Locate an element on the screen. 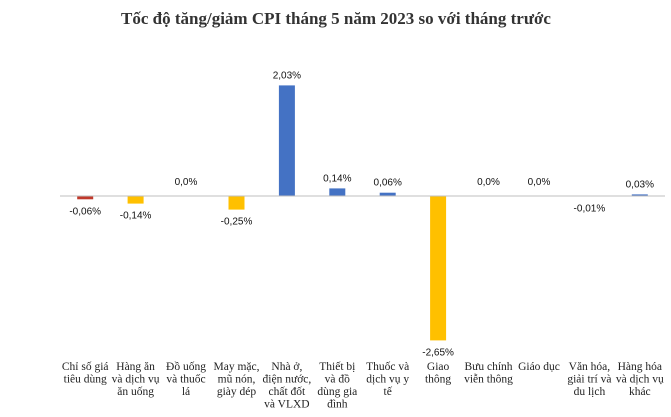  category-label-1: Hàng ăn và dịch vụ ăn uống is located at coordinates (136, 379).